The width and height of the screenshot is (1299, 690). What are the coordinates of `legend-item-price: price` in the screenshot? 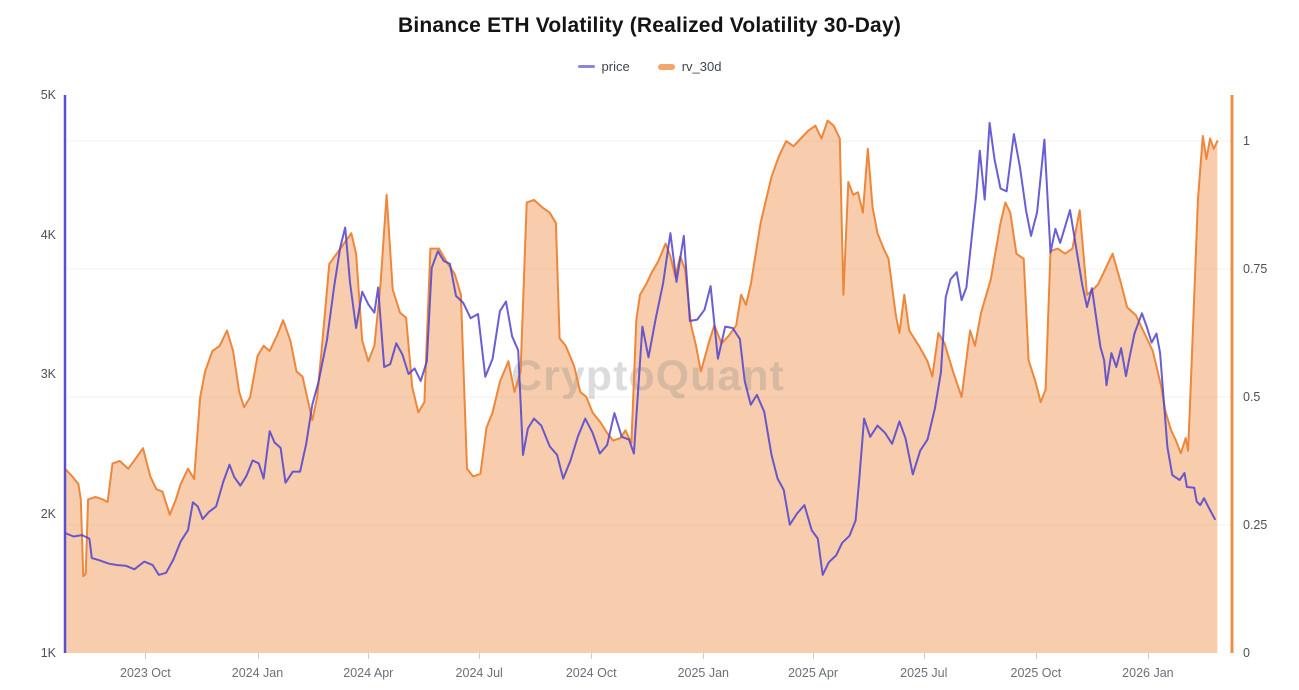 It's located at (603, 66).